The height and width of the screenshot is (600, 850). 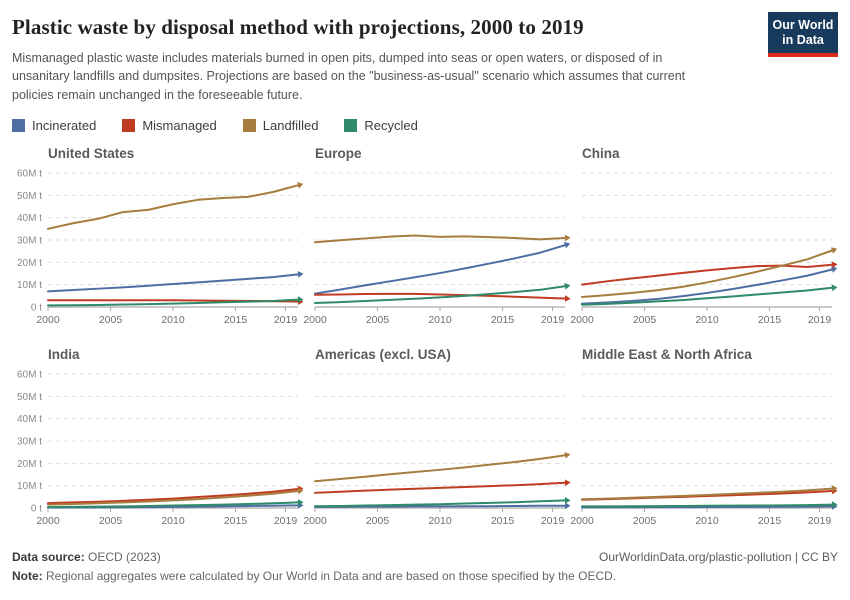 I want to click on owid-logo: Our World in Data, so click(x=803, y=34).